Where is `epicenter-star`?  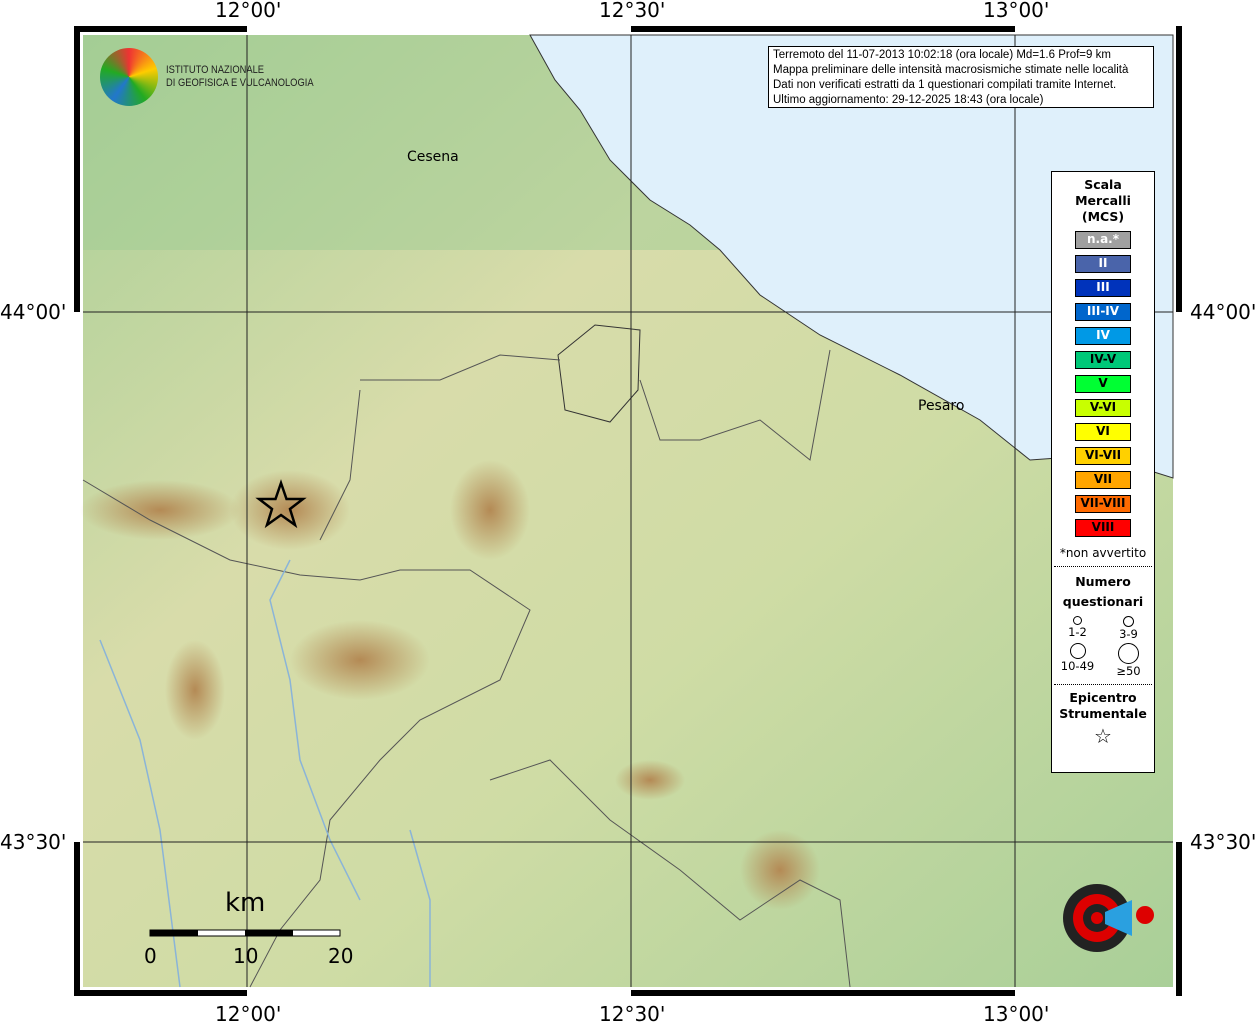 epicenter-star is located at coordinates (281, 504).